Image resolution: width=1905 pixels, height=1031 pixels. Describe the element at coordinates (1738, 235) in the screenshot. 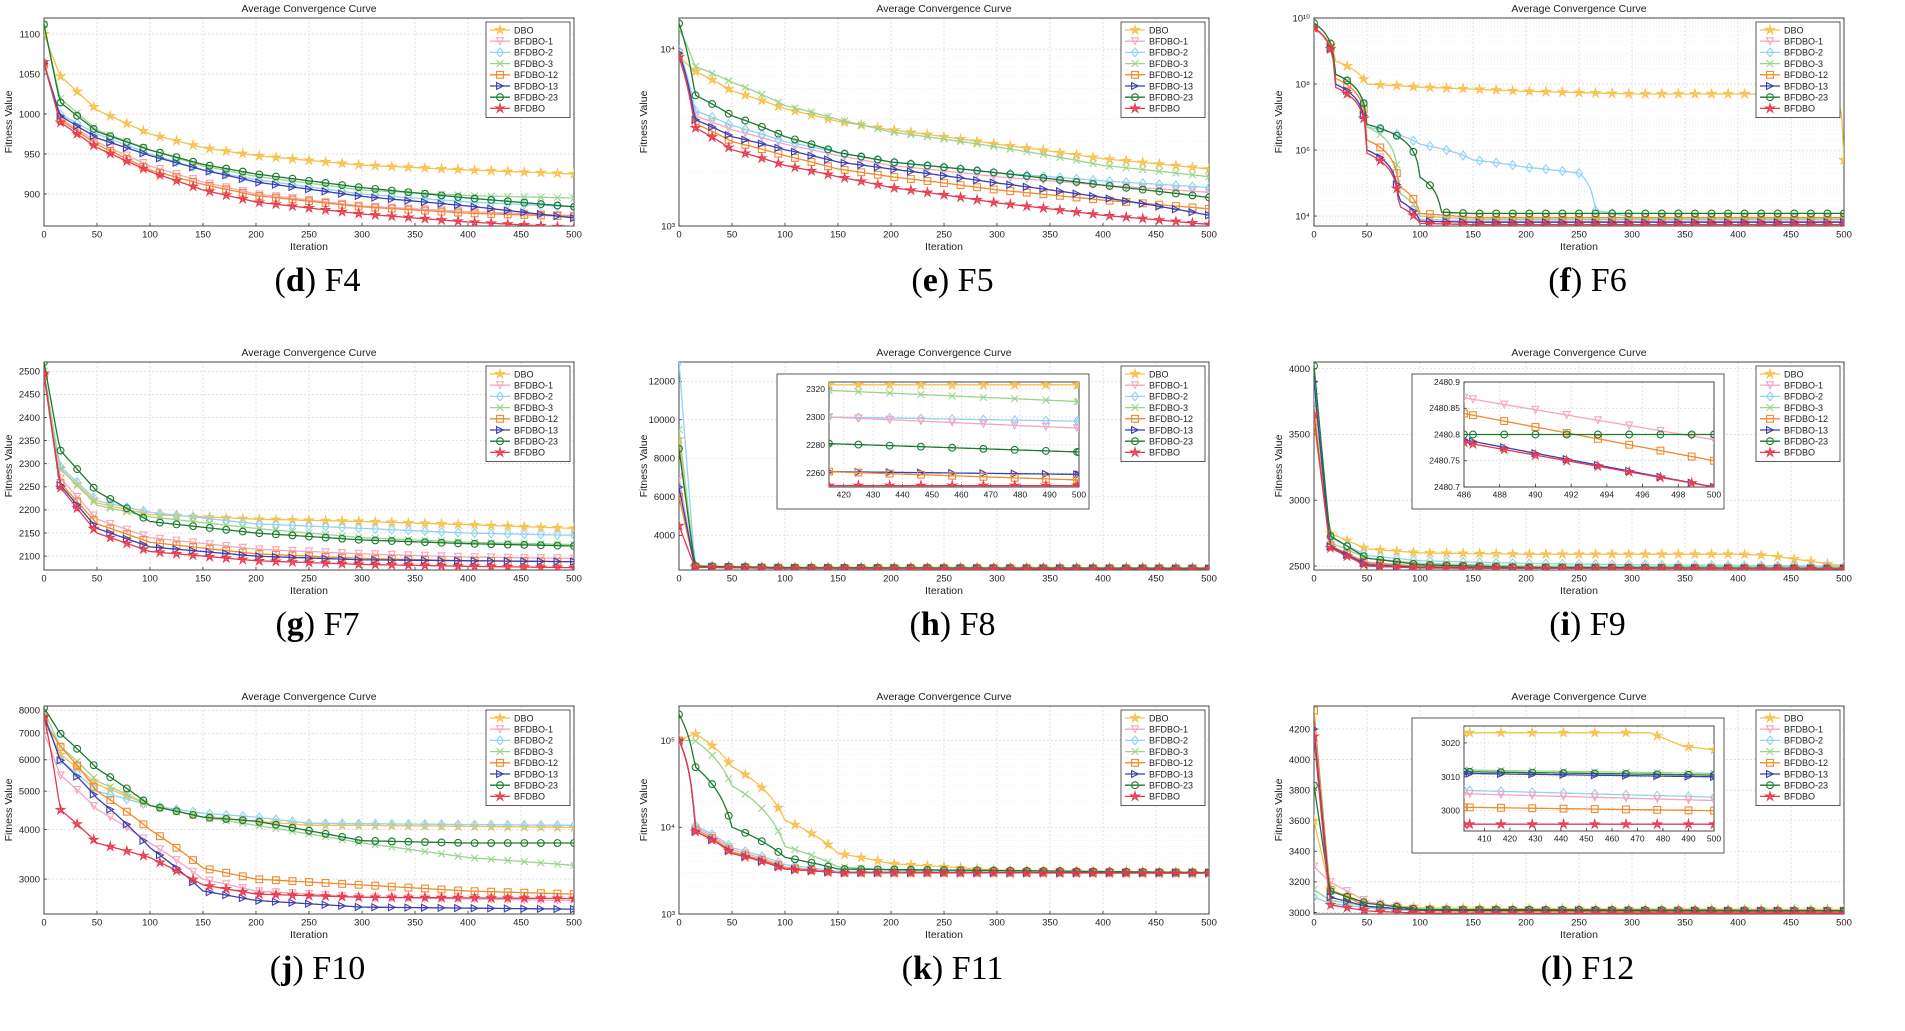

I see `f6-x-tick-label-8: 400` at that location.